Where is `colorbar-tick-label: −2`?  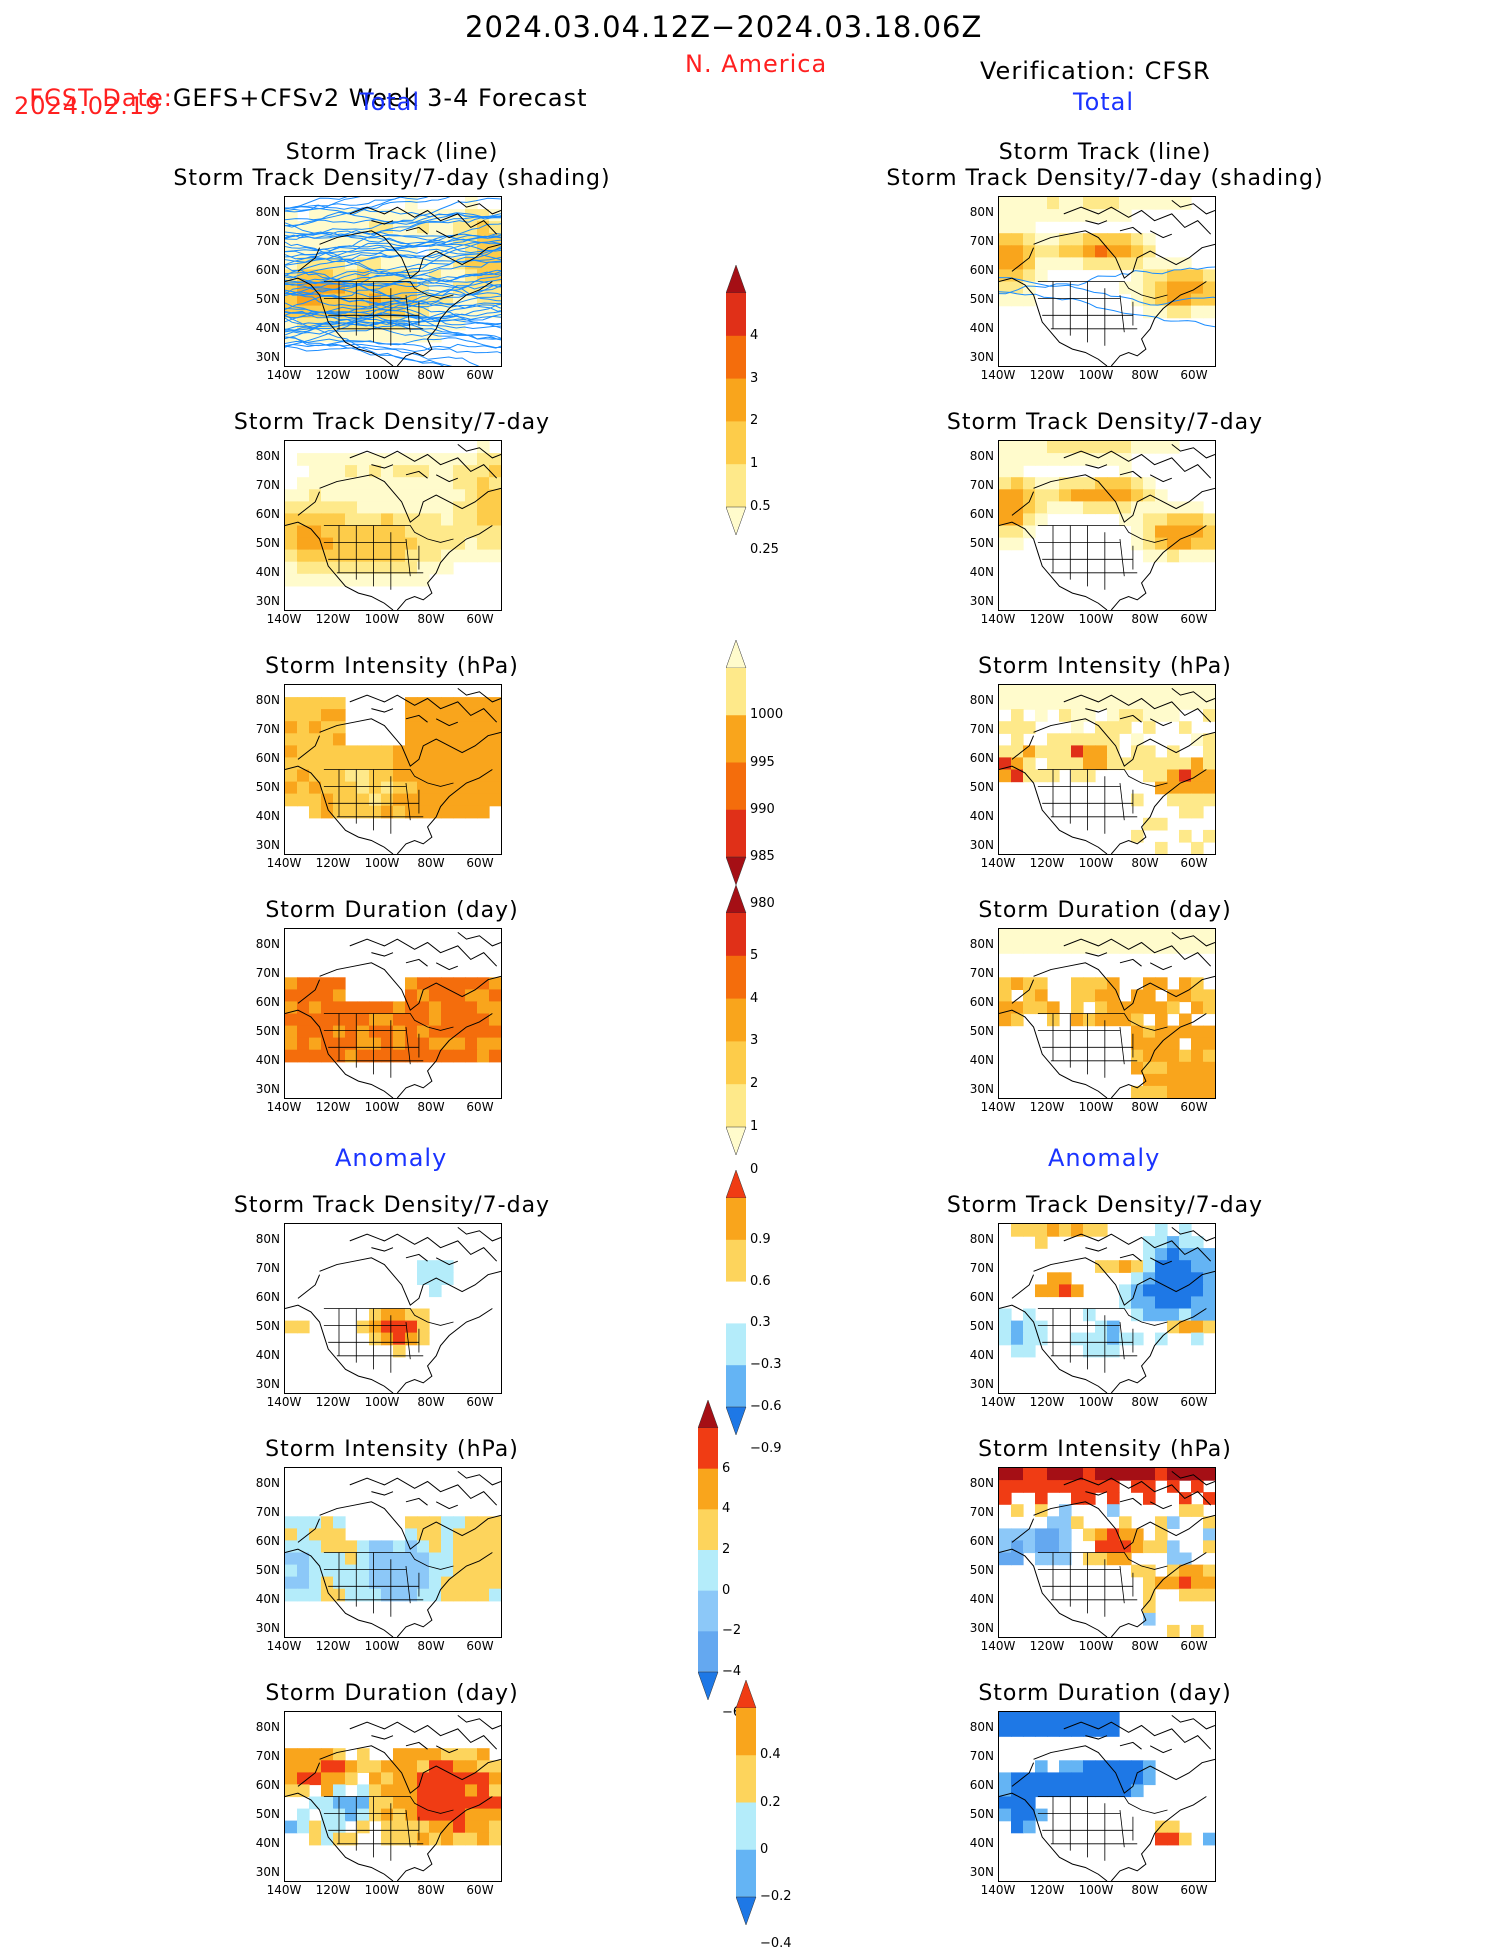
colorbar-tick-label: −2 is located at coordinates (732, 1631).